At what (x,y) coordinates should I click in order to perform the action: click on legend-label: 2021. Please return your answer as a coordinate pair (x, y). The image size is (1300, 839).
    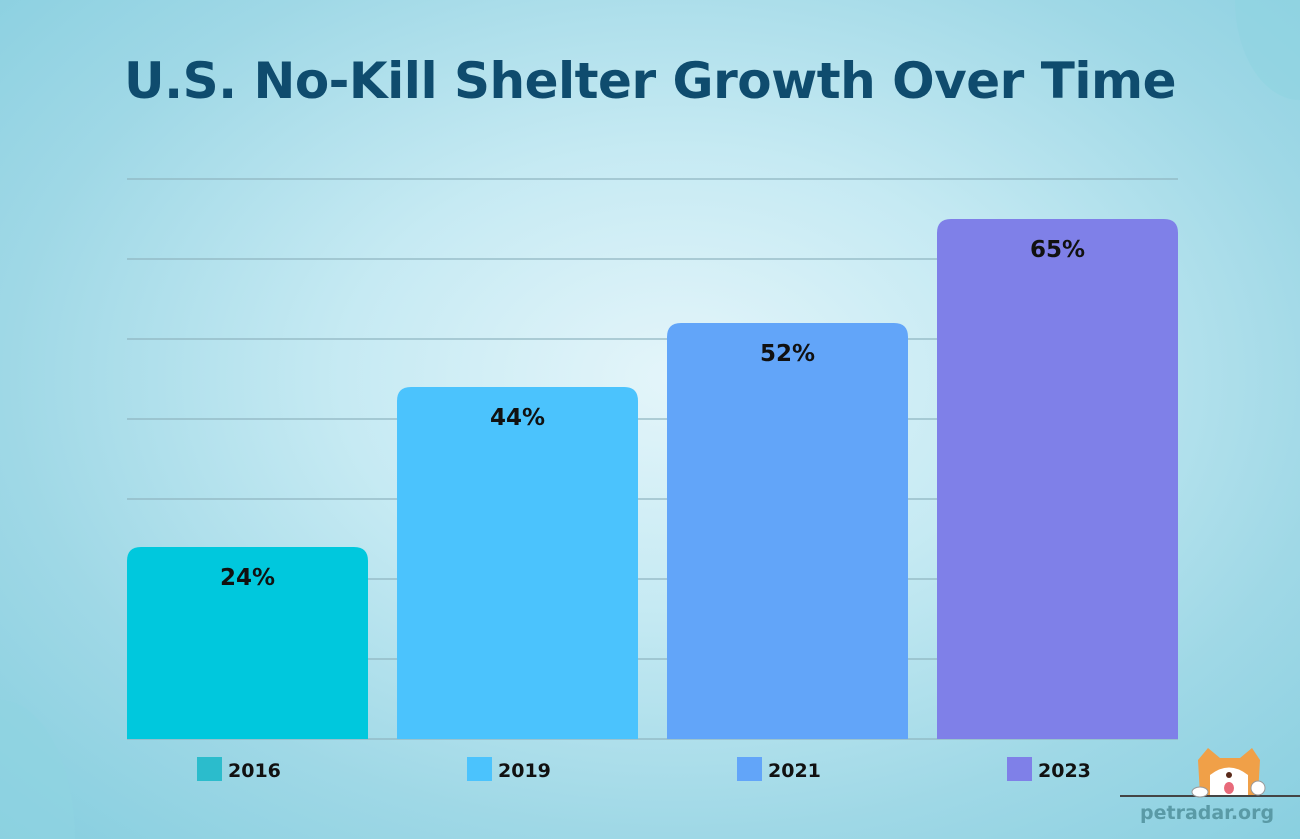
    Looking at the image, I should click on (794, 771).